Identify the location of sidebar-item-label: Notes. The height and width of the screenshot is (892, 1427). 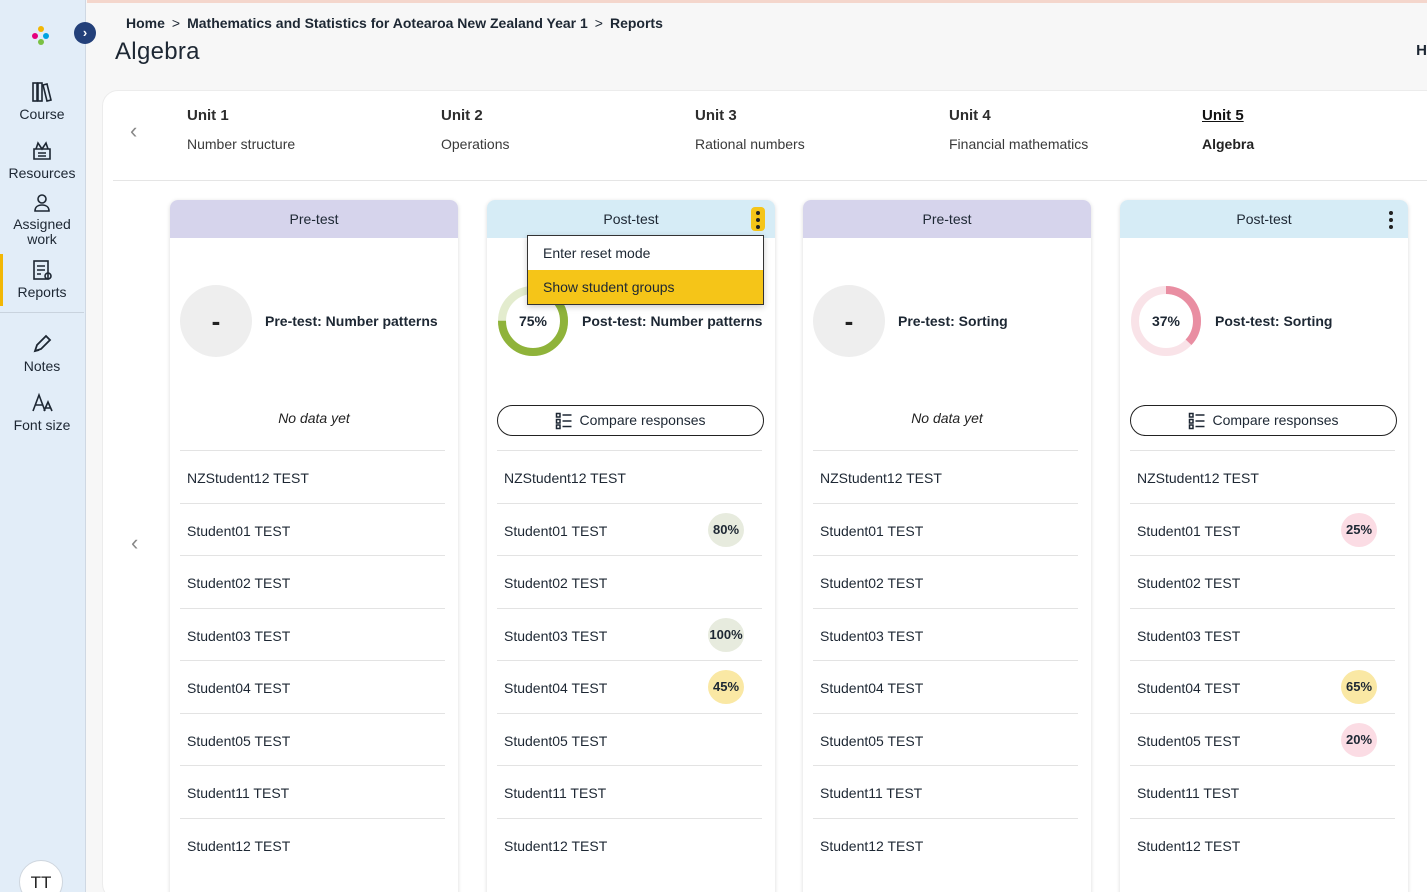
(42, 366).